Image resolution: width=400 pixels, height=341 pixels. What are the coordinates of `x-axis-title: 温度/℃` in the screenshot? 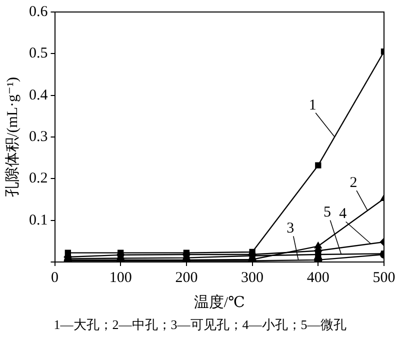 It's located at (219, 302).